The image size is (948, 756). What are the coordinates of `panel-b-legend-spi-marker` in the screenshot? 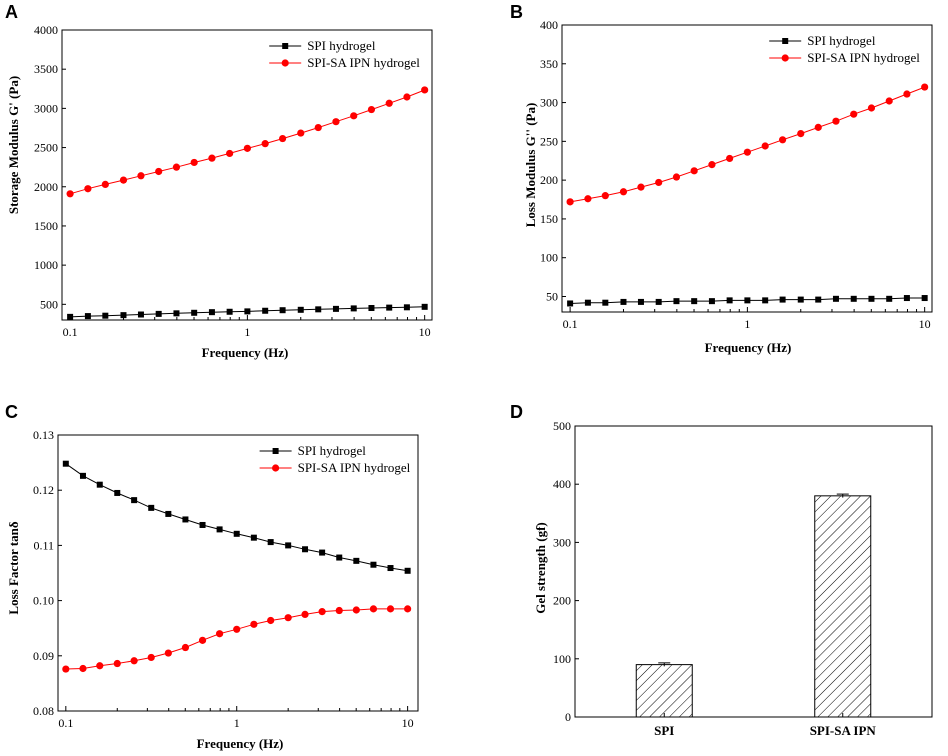 It's located at (785, 41).